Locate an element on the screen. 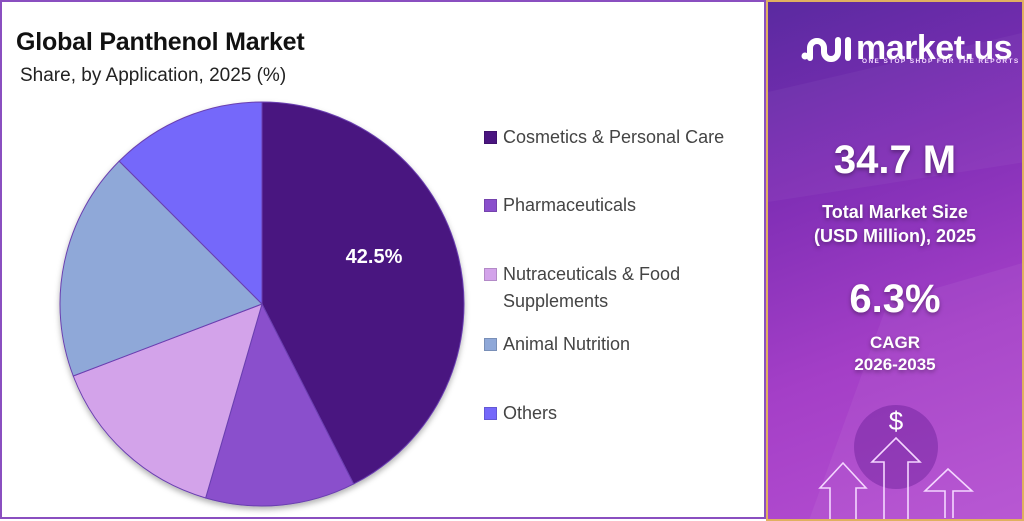 Image resolution: width=1024 pixels, height=521 pixels. legend-label: Pharmaceuticals is located at coordinates (570, 205).